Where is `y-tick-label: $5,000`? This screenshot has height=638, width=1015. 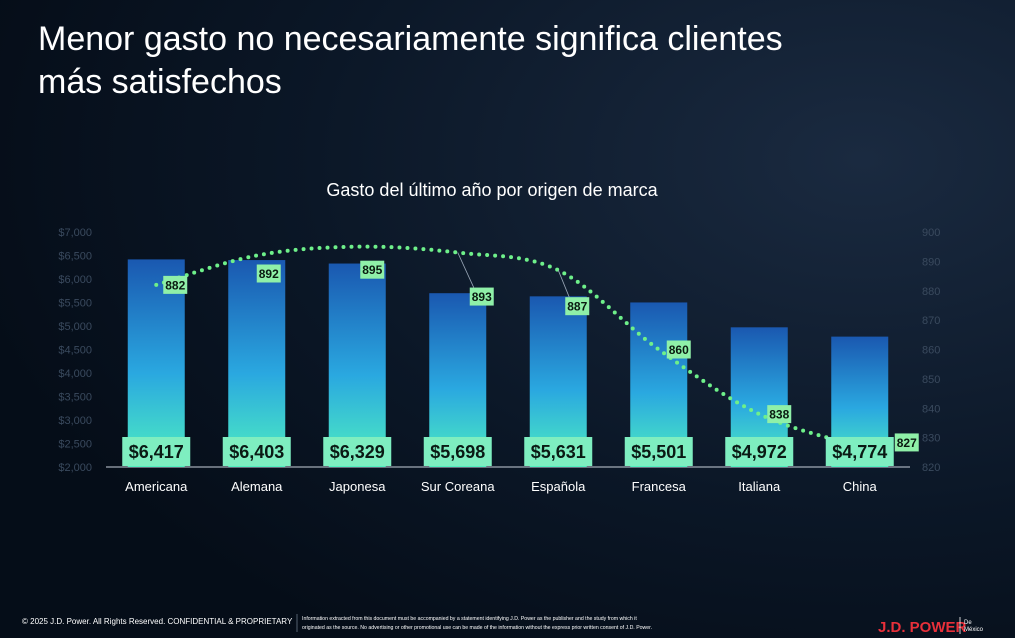 y-tick-label: $5,000 is located at coordinates (75, 327).